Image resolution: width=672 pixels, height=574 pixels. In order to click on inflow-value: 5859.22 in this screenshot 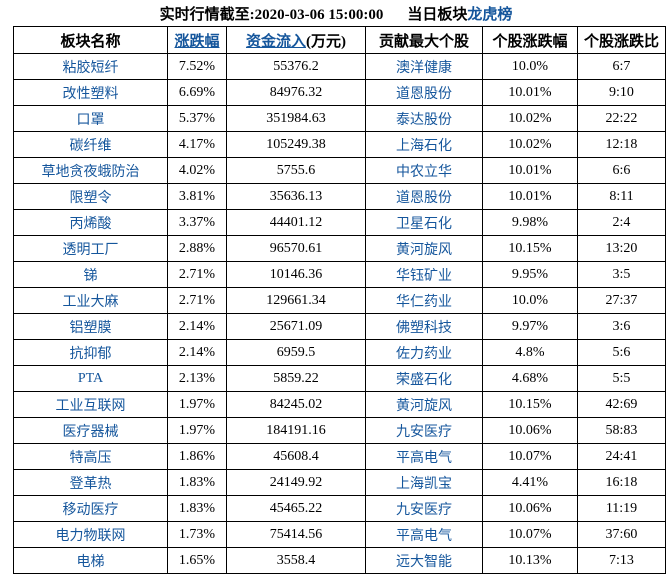, I will do `click(296, 378)`.